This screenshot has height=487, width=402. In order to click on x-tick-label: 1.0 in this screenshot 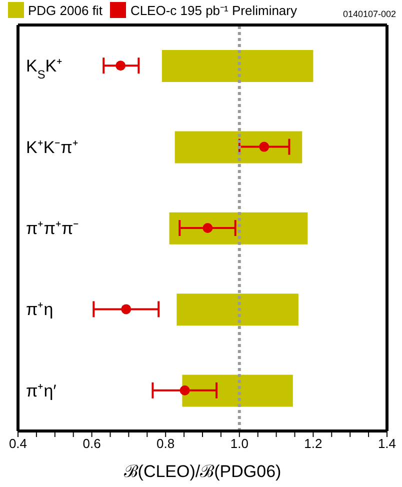, I will do `click(239, 444)`.